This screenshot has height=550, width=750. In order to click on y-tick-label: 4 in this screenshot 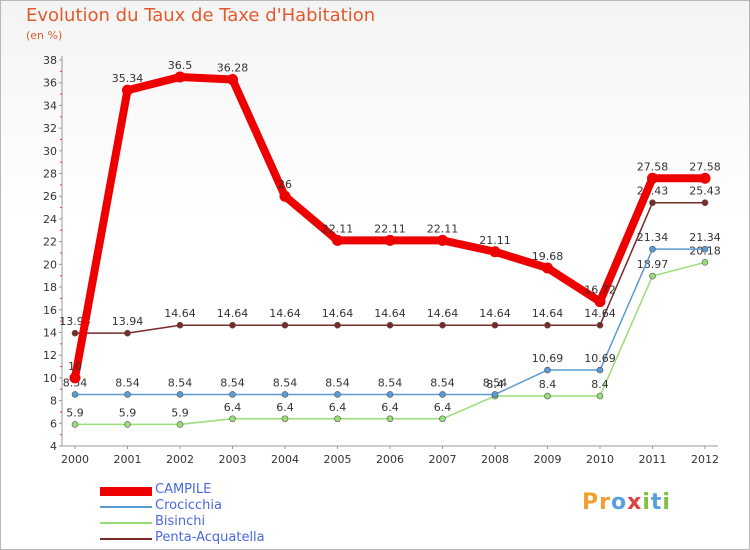, I will do `click(53, 446)`.